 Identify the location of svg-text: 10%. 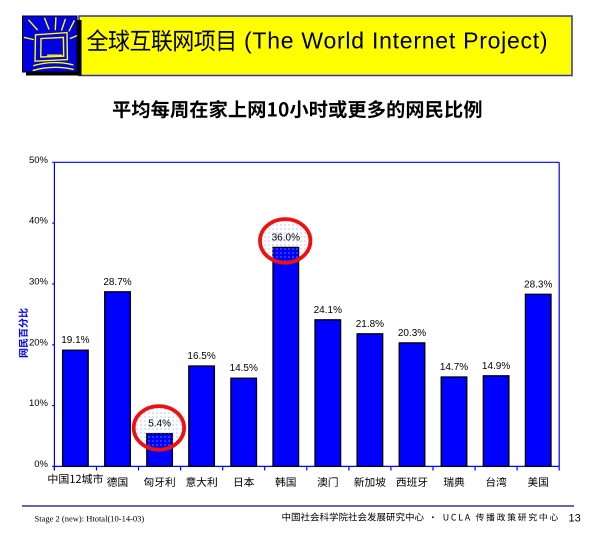
(39, 403).